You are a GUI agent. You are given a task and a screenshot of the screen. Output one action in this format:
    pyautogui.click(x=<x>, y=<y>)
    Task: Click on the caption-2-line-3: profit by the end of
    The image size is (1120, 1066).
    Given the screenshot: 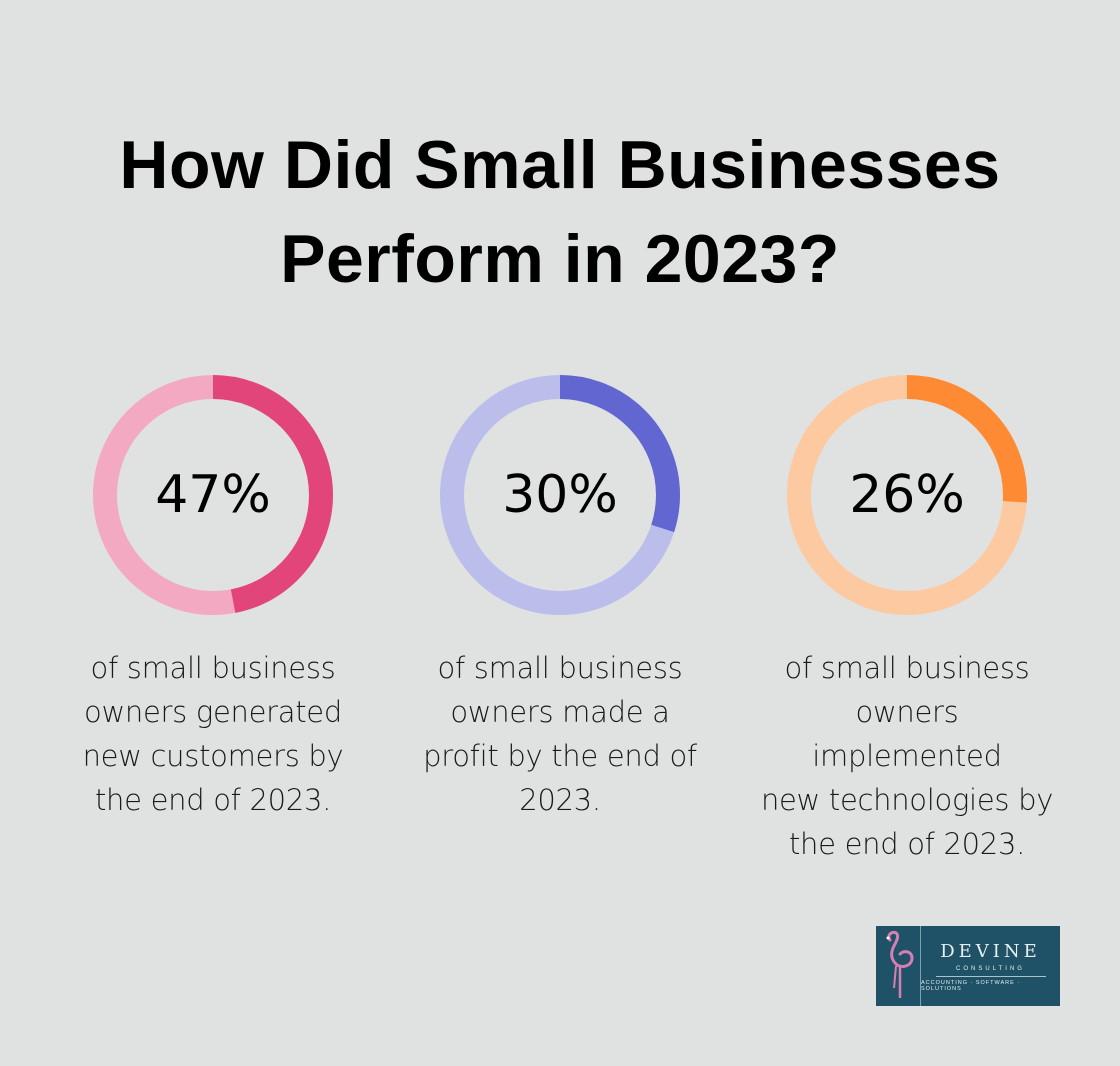 What is the action you would take?
    pyautogui.click(x=560, y=756)
    